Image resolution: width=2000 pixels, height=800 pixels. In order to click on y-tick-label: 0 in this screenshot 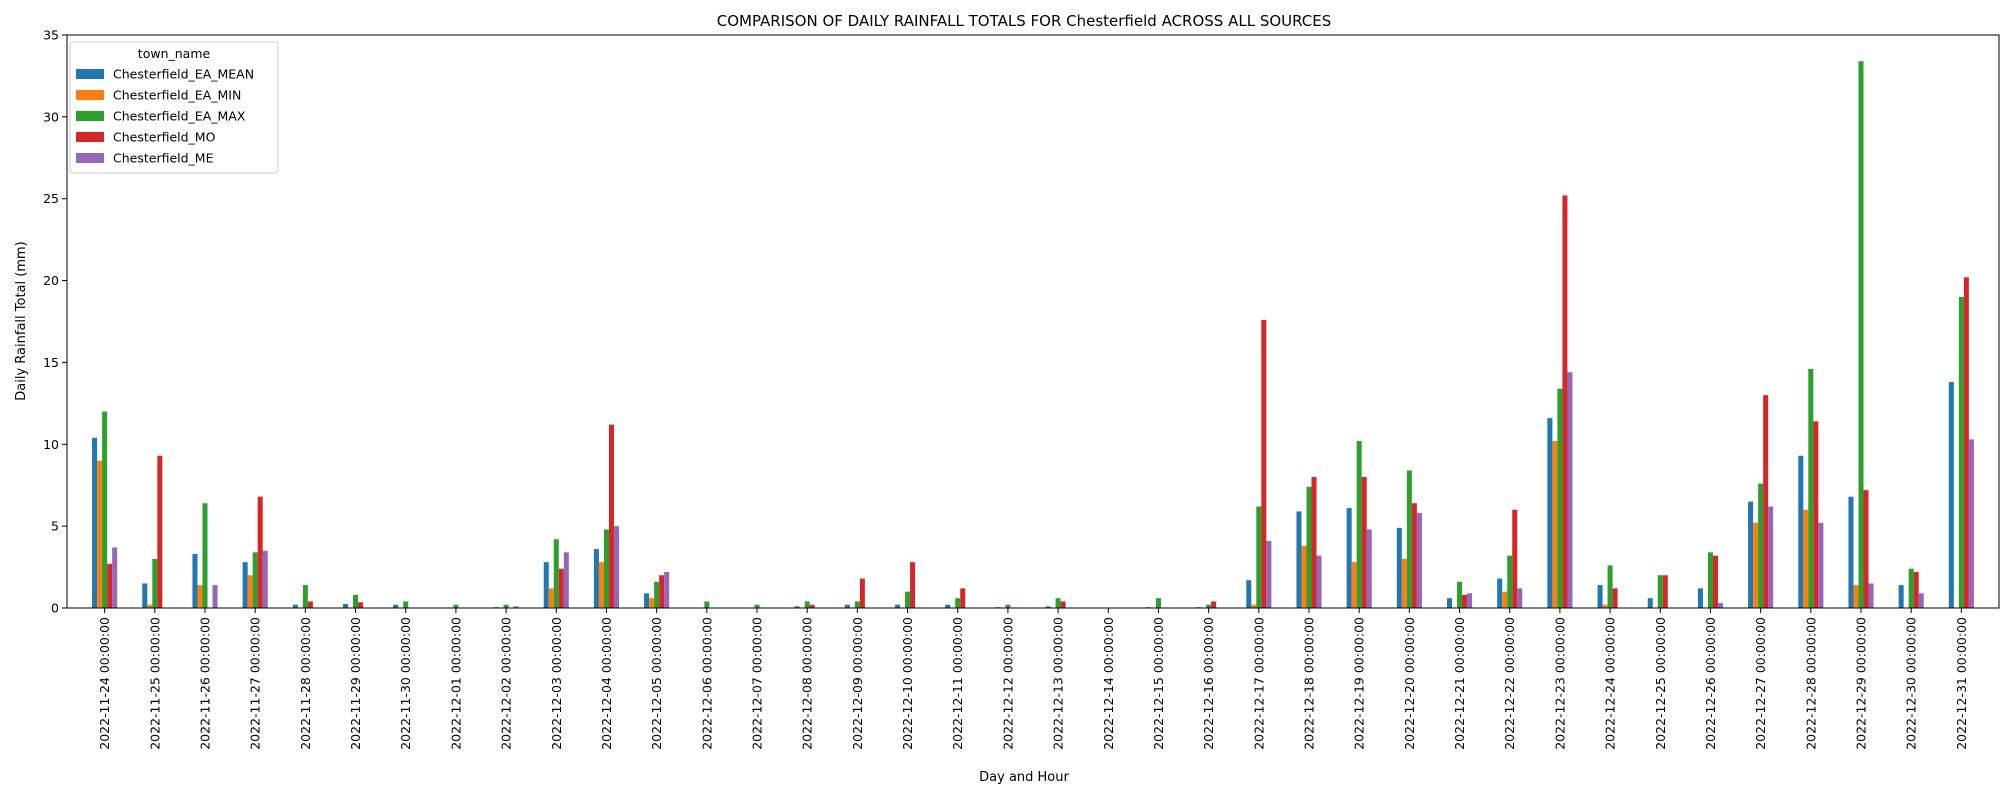, I will do `click(55, 608)`.